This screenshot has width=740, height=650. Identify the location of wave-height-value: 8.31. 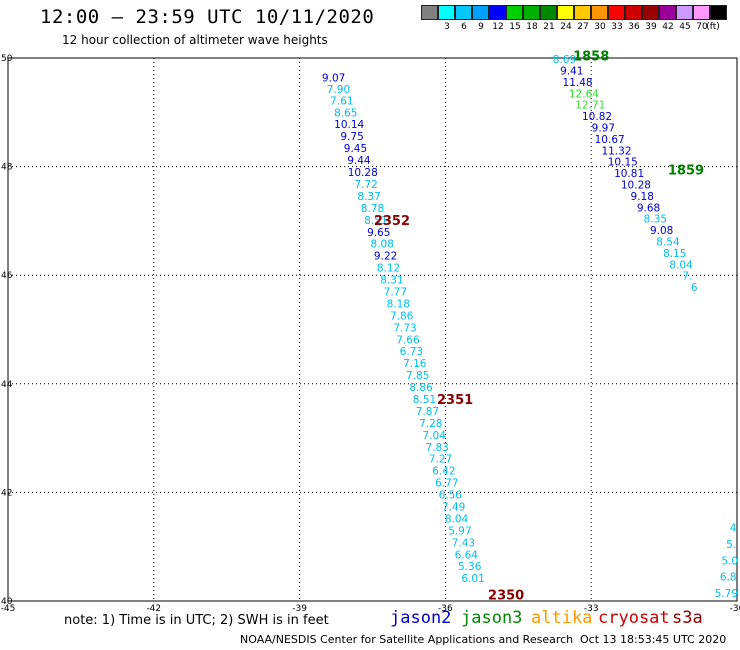
(391, 281).